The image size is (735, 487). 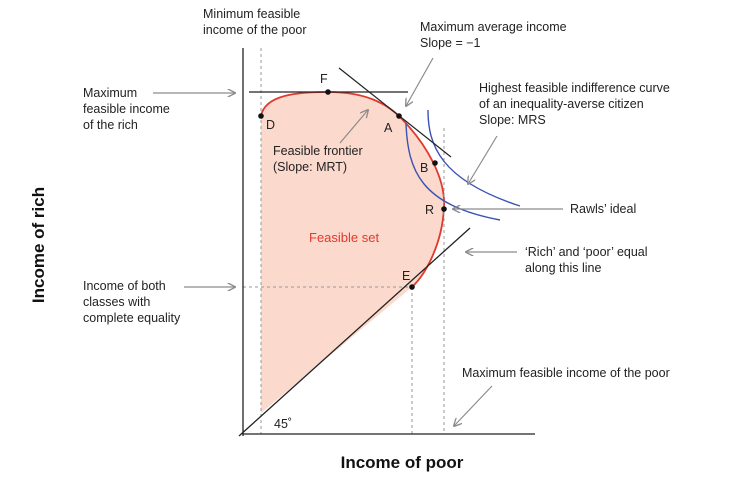 What do you see at coordinates (588, 260) in the screenshot?
I see `annotation-rich-poor-equal: ‘Rich’ and ‘poor’ equal along this line` at bounding box center [588, 260].